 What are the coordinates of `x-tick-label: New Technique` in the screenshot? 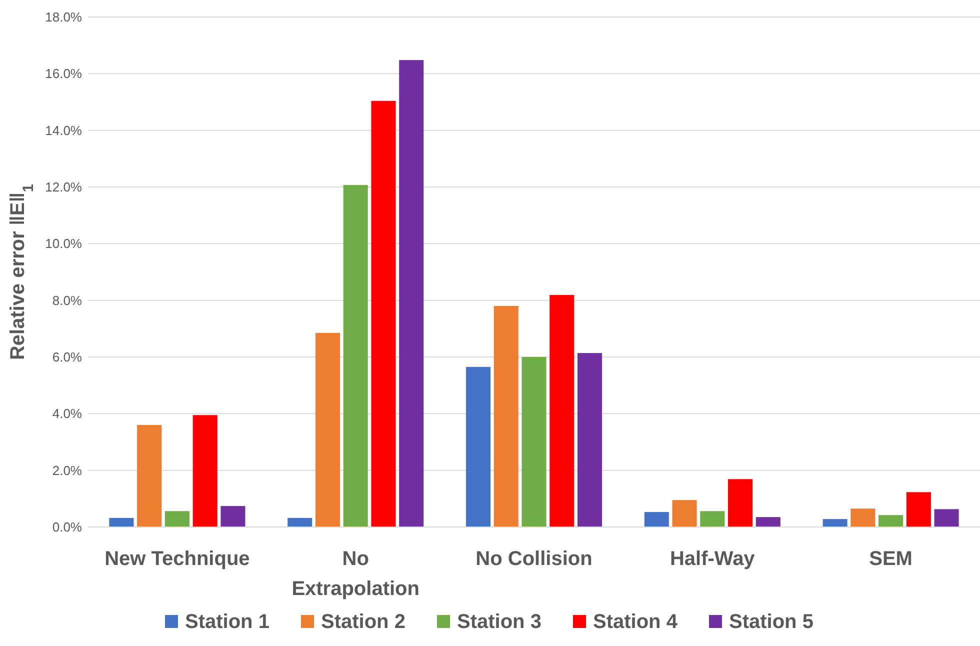 It's located at (177, 559).